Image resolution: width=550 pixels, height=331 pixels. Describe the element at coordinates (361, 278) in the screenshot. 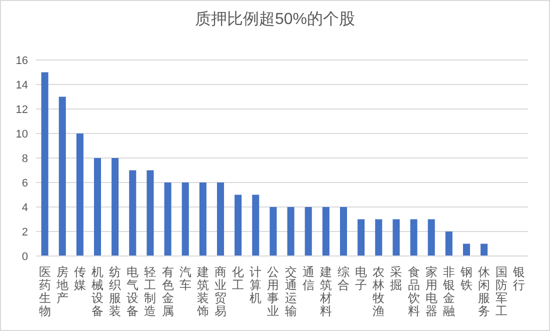

I see `x-tick-label: 电子` at that location.